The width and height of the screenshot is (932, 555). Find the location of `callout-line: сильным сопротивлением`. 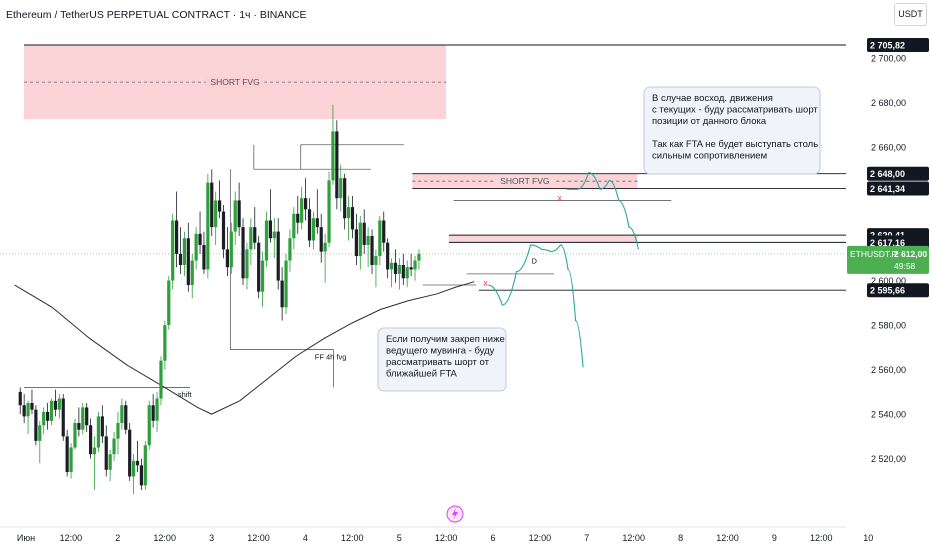

callout-line: сильным сопротивлением is located at coordinates (709, 156).